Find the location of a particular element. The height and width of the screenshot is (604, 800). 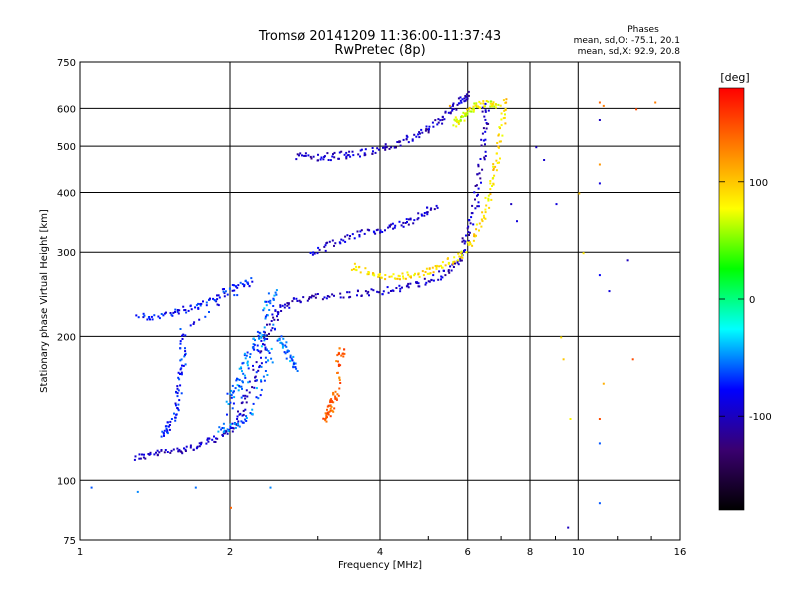

y-tick-label: 750 is located at coordinates (66, 63).